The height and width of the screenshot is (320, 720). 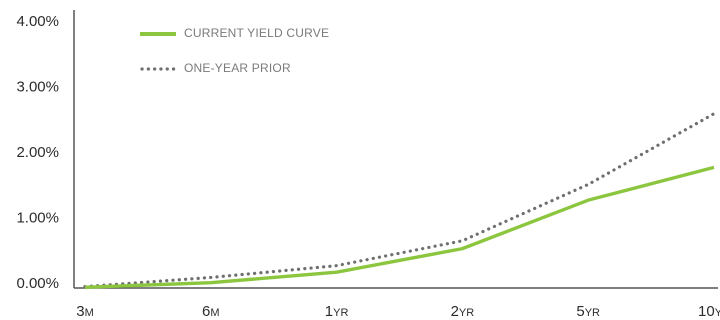 What do you see at coordinates (398, 311) in the screenshot?
I see `x-axis-ticks: 3M6M1YR2YR5YR10YR` at bounding box center [398, 311].